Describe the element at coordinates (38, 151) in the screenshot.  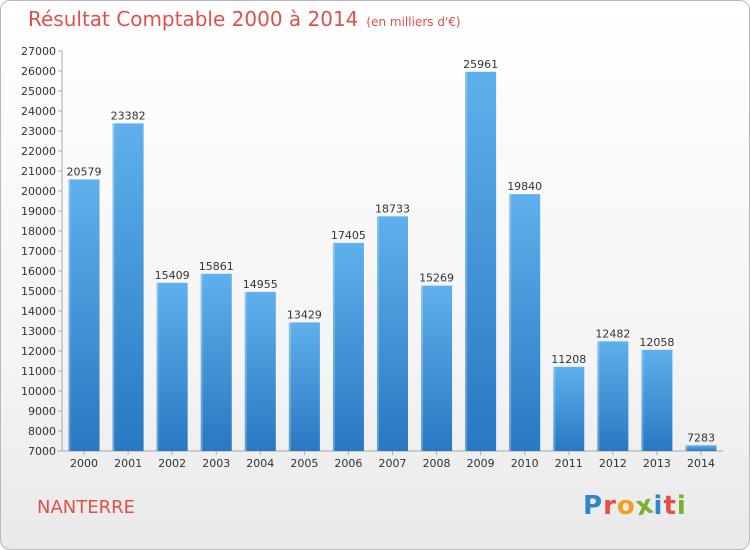
I see `y-tick-label: 22000` at that location.